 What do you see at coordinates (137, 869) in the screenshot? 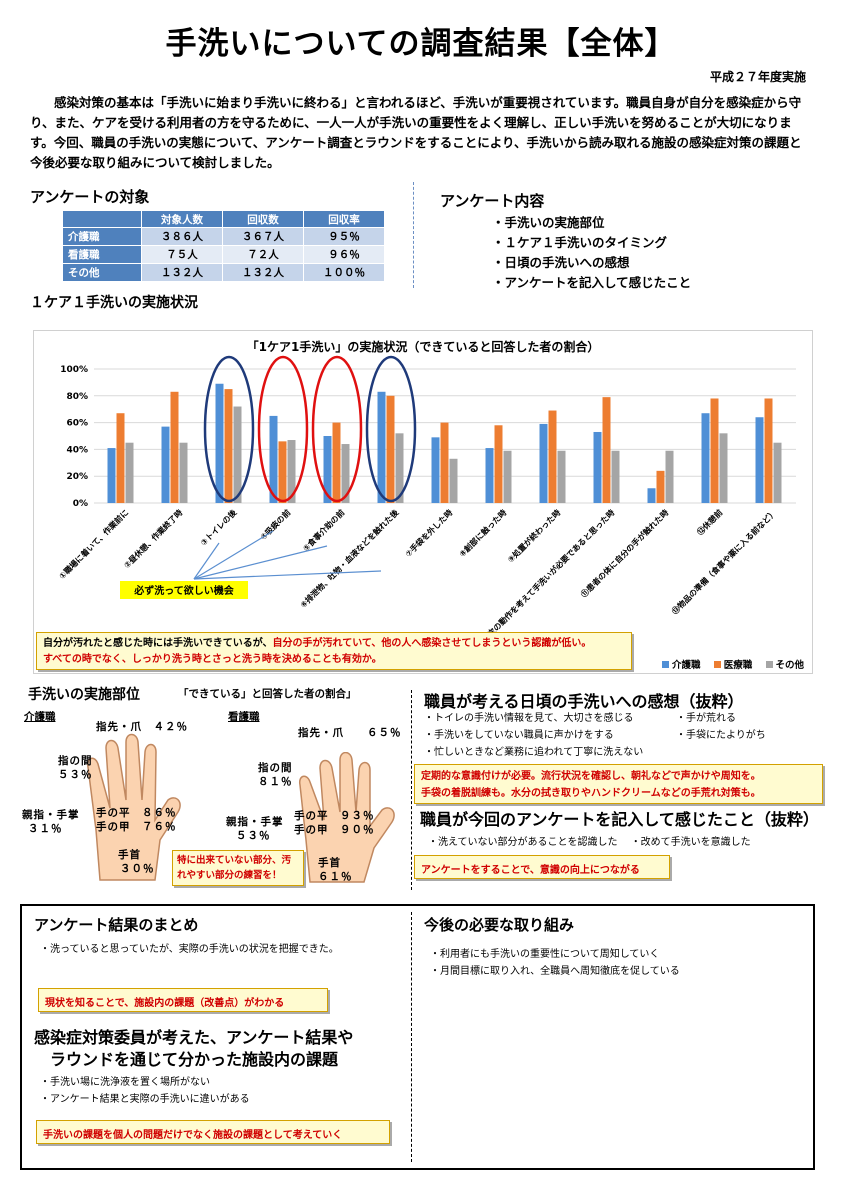
I see `care-wrist-value: ３０％` at bounding box center [137, 869].